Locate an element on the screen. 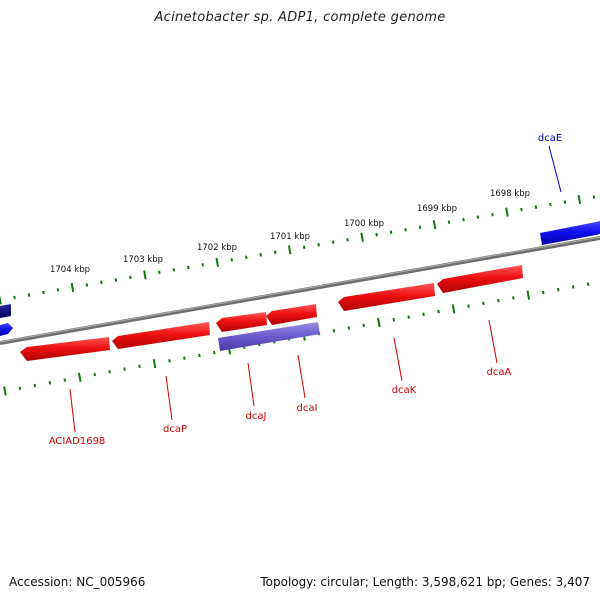 Image resolution: width=600 pixels, height=600 pixels. gene-label-dcaK: dcaK is located at coordinates (404, 390).